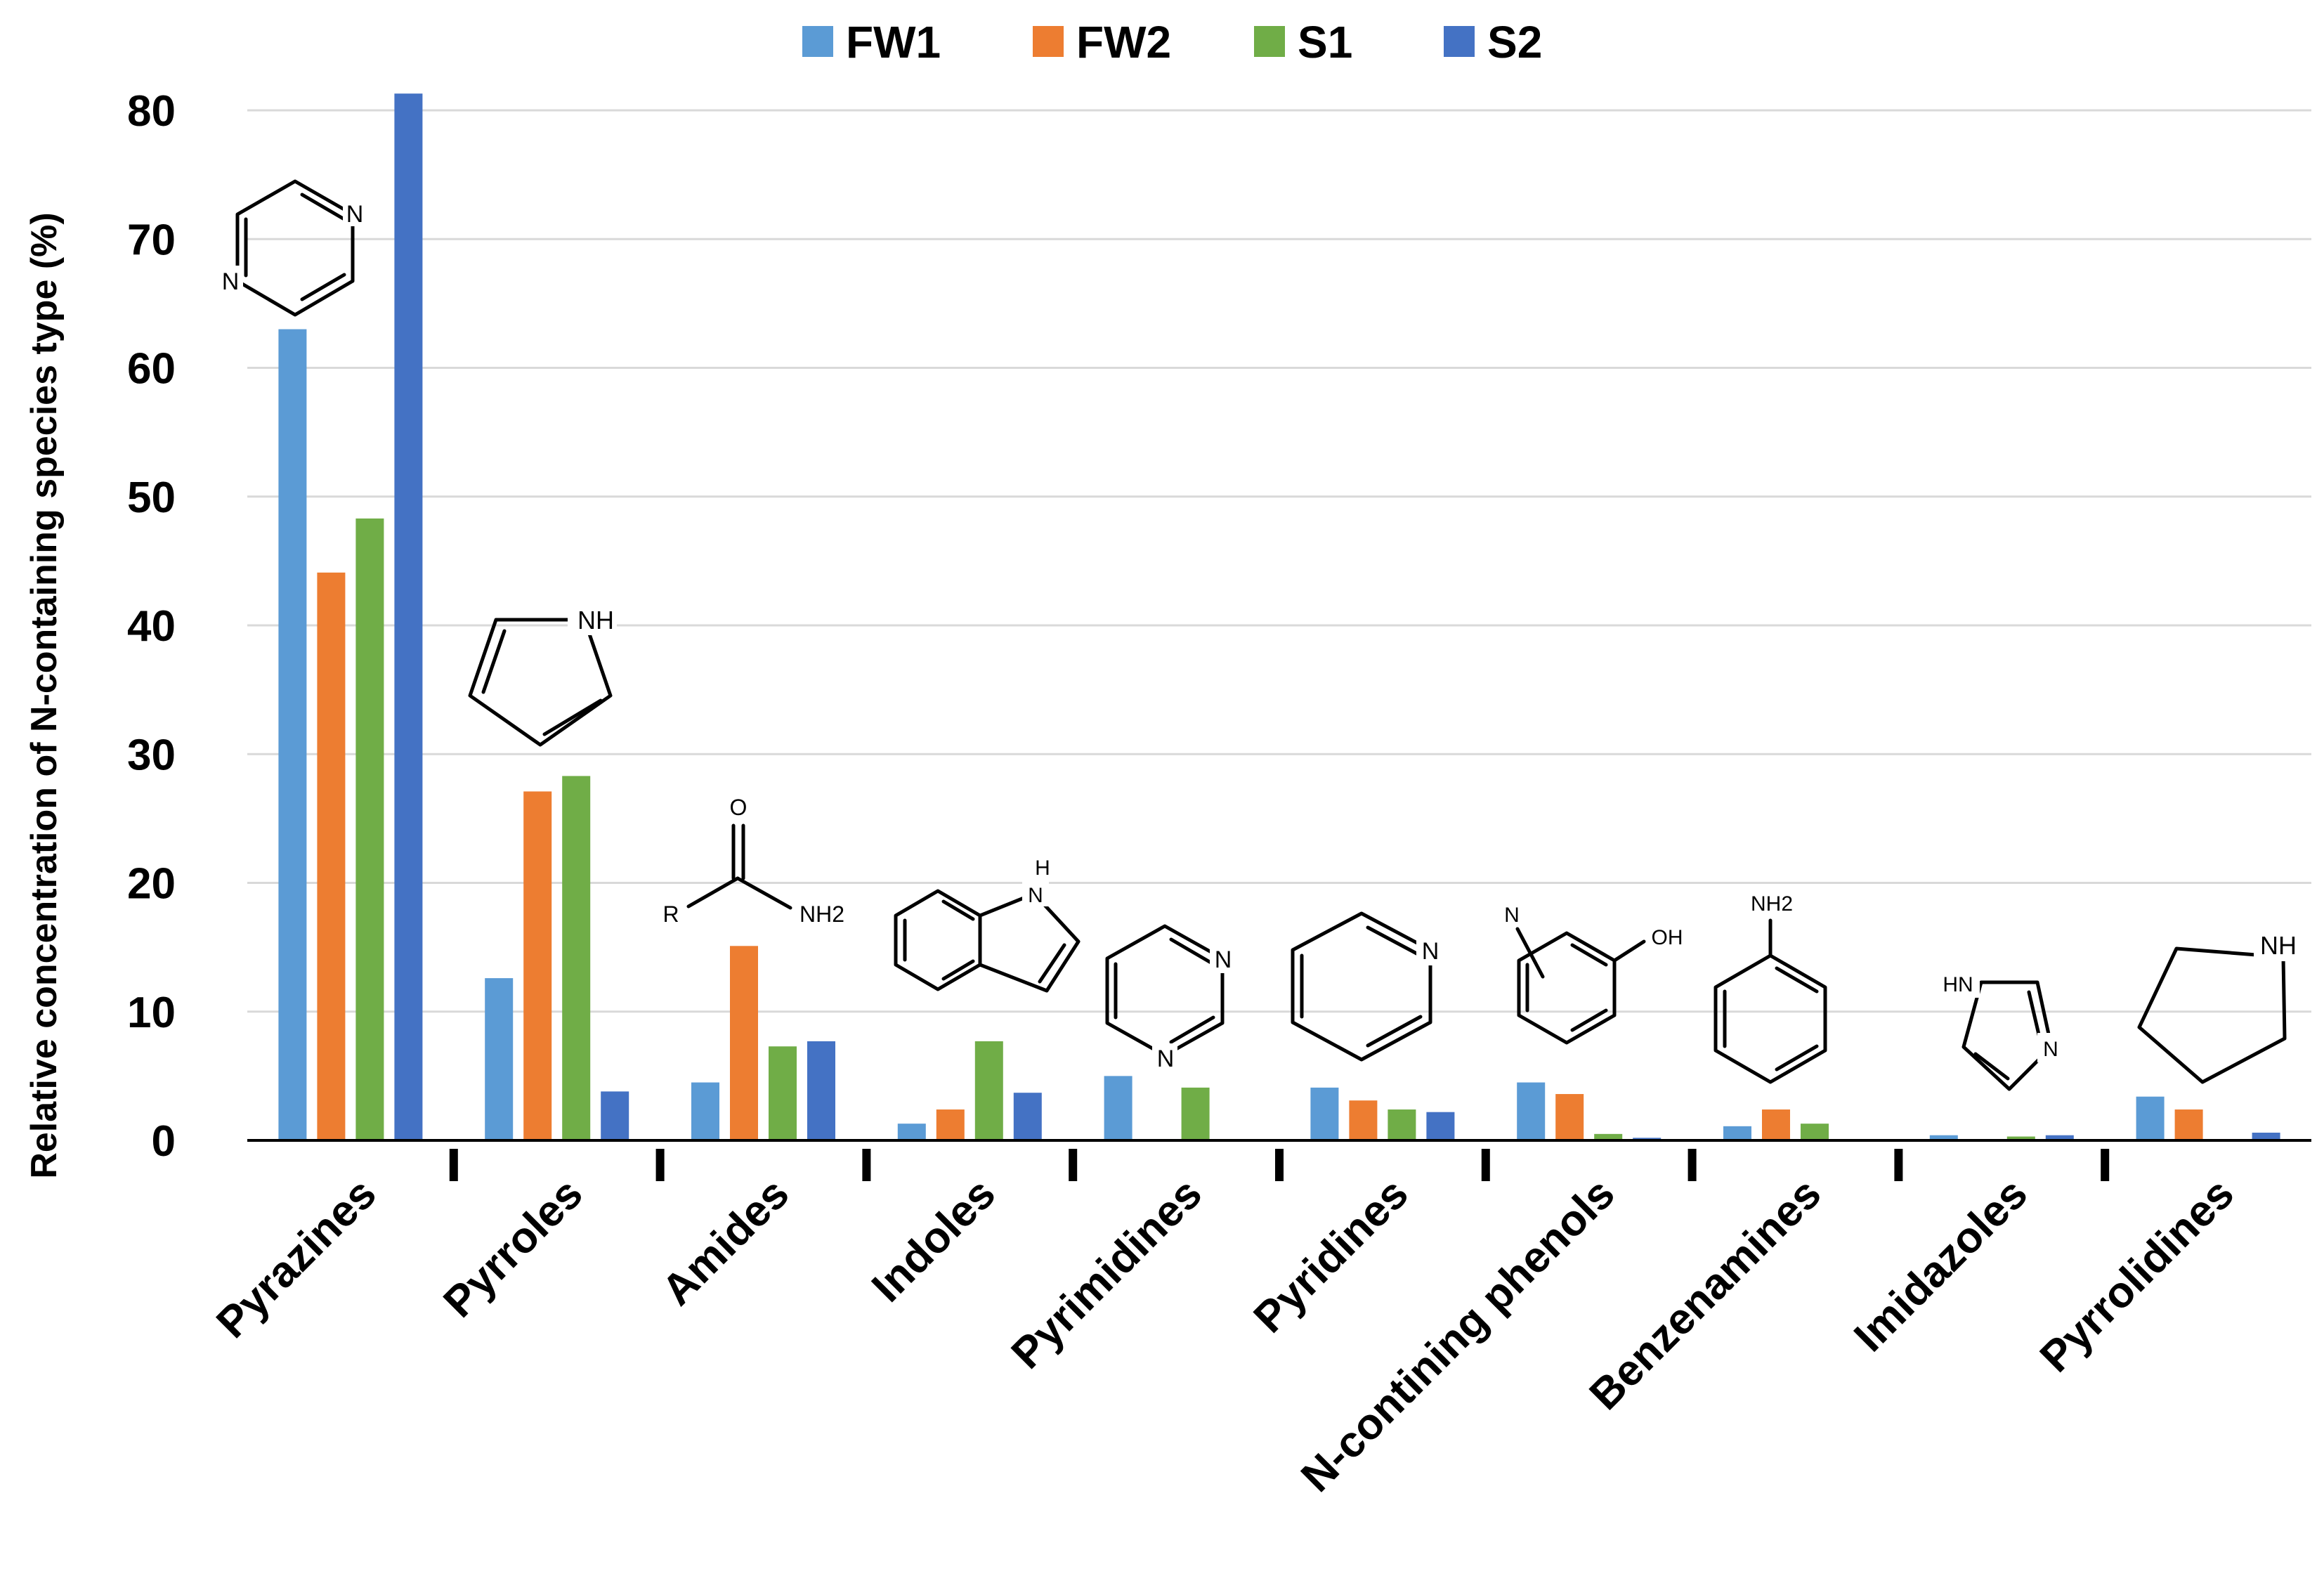  What do you see at coordinates (331, 856) in the screenshot?
I see `bar-fw2-pyrazines` at bounding box center [331, 856].